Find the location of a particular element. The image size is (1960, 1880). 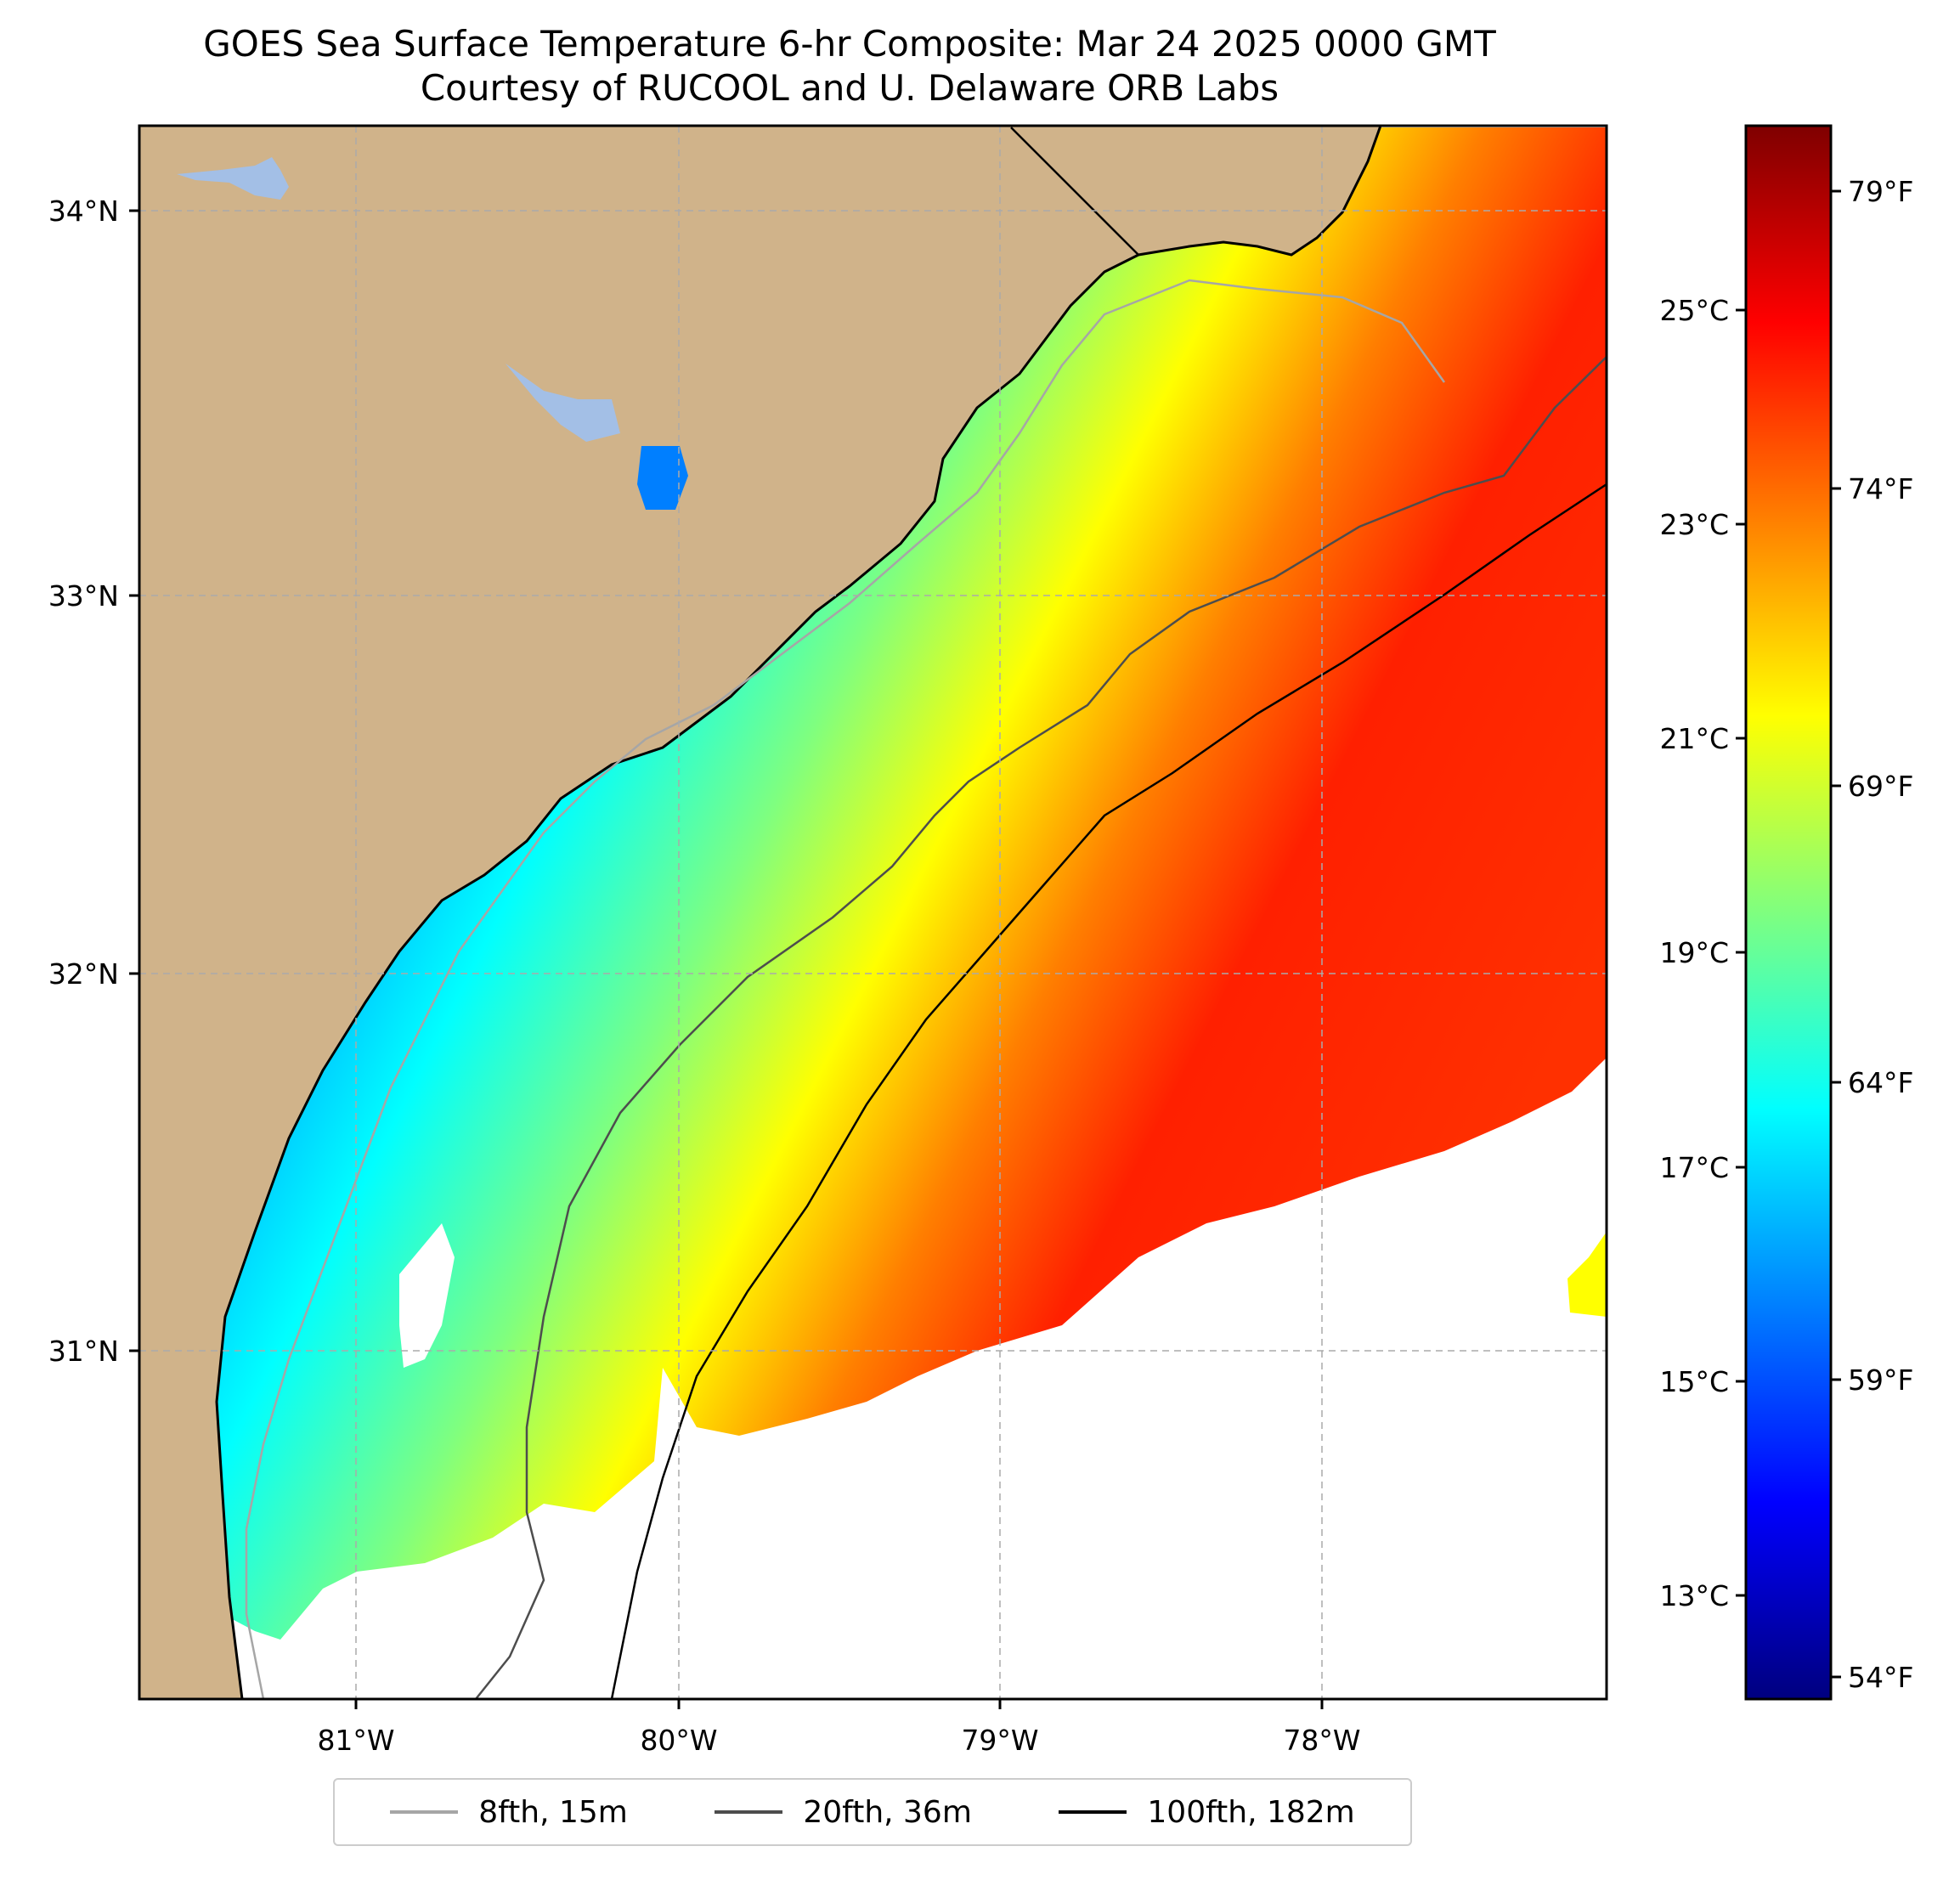

lon-tick-label: 80°W is located at coordinates (678, 1741).